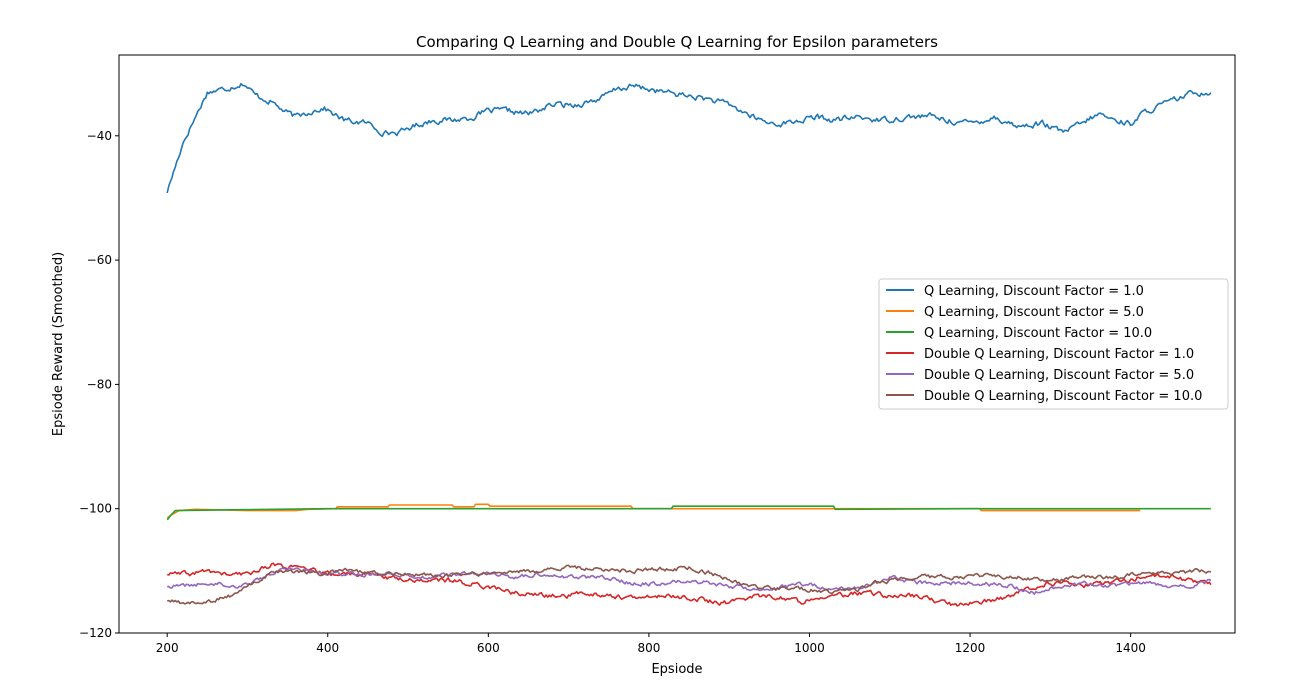 The image size is (1295, 697). I want to click on y-axis-ticks: −120 −100 −80 −60 −40, so click(99, 384).